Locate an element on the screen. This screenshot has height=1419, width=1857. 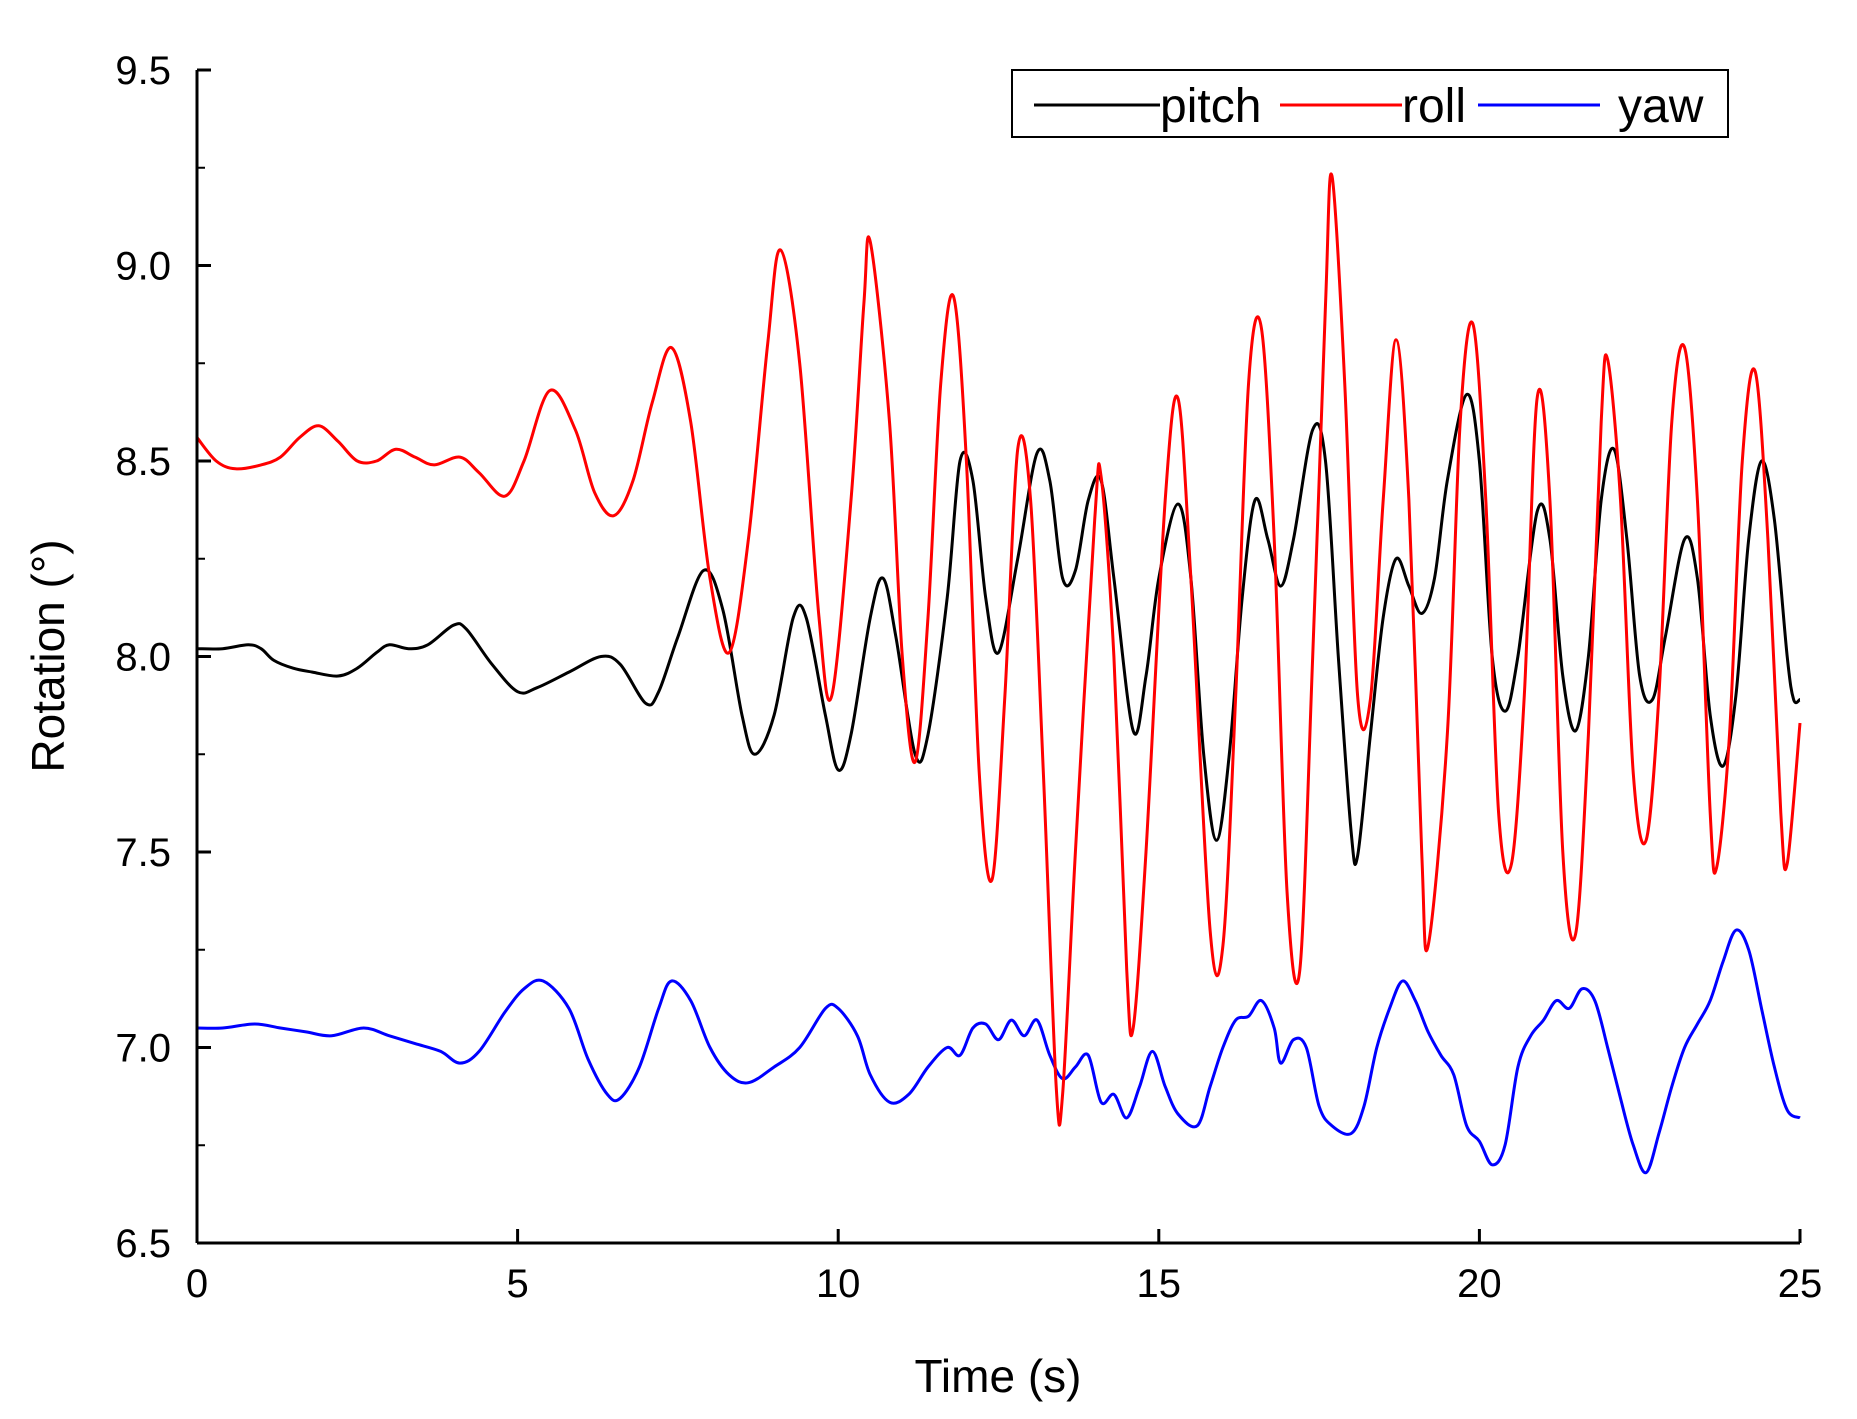
y-tick-label: 8.5 is located at coordinates (143, 462).